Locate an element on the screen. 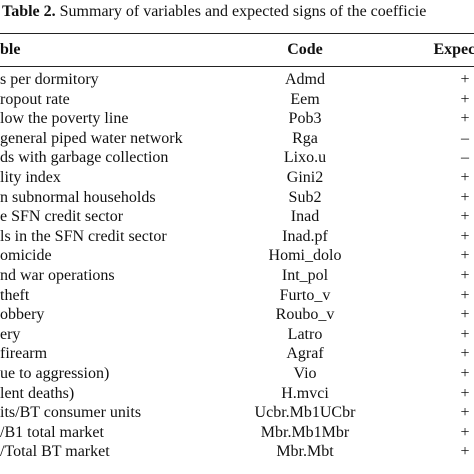  caption-label: Table 2. is located at coordinates (29, 11).